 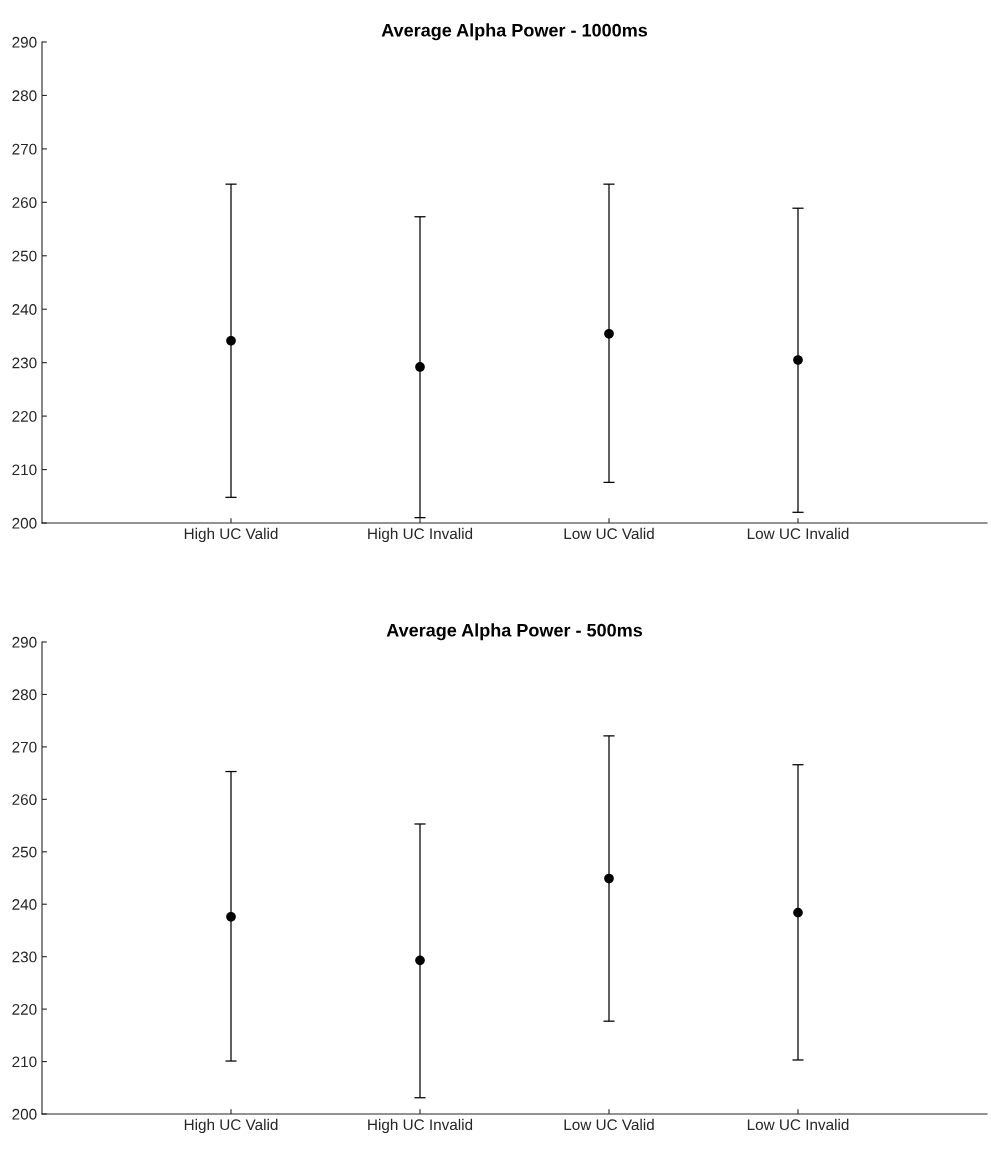 I want to click on chart-title: Average Alpha Power - 1000ms, so click(x=514, y=32).